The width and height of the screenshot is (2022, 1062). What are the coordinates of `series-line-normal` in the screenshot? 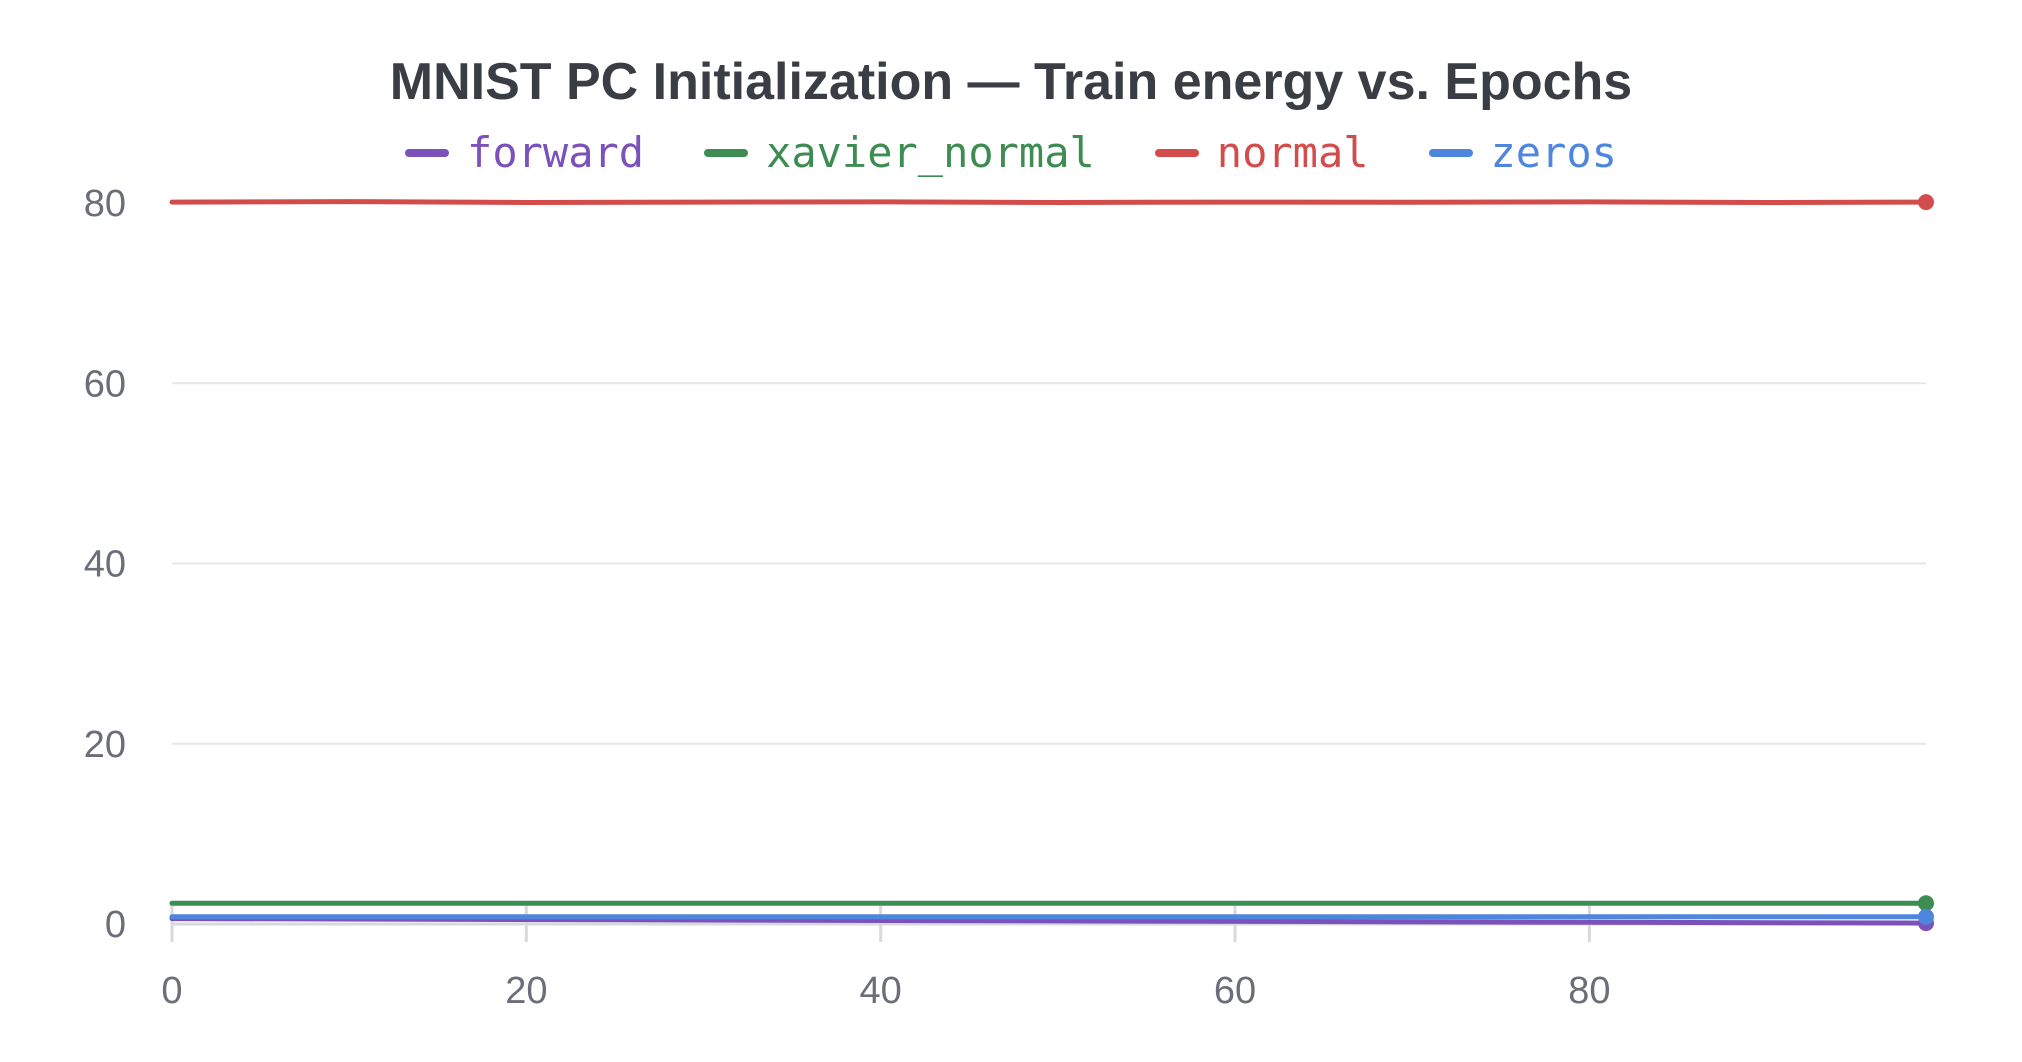 It's located at (1049, 202).